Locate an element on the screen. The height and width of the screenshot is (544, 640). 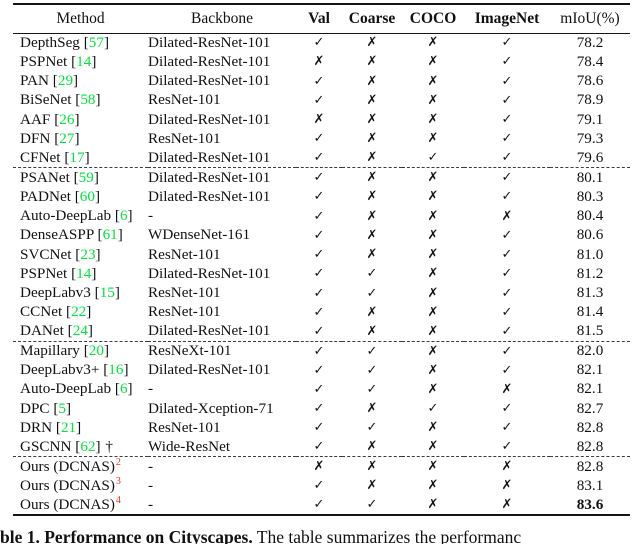
miou-cell: 80.4 is located at coordinates (590, 216).